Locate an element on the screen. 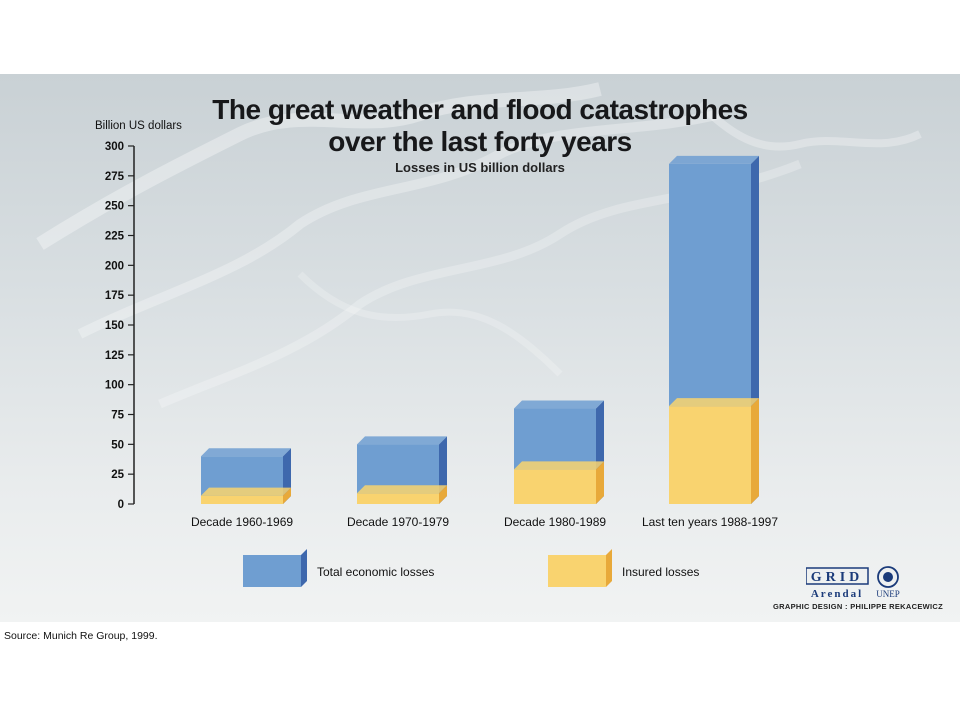  y-tick-label: 300 is located at coordinates (114, 147).